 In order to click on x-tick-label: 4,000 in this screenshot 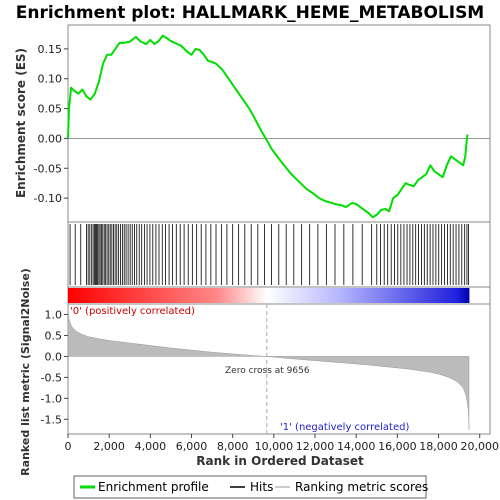, I will do `click(151, 446)`.